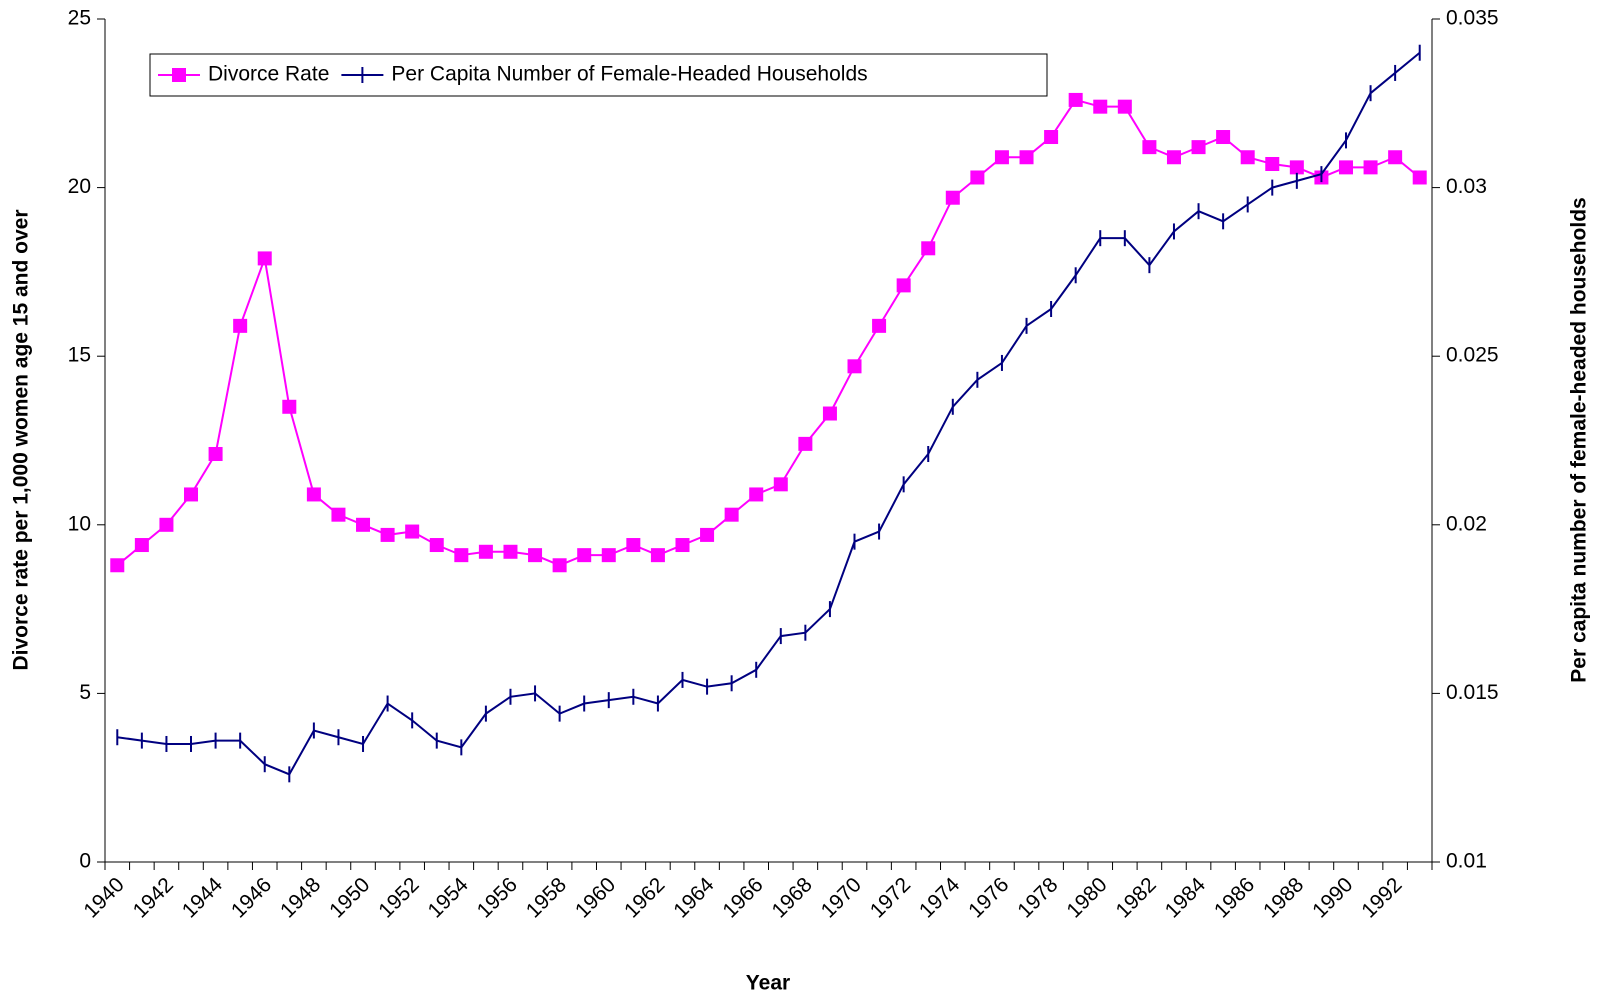 The width and height of the screenshot is (1603, 996). I want to click on x-tick-label: 1960, so click(595, 897).